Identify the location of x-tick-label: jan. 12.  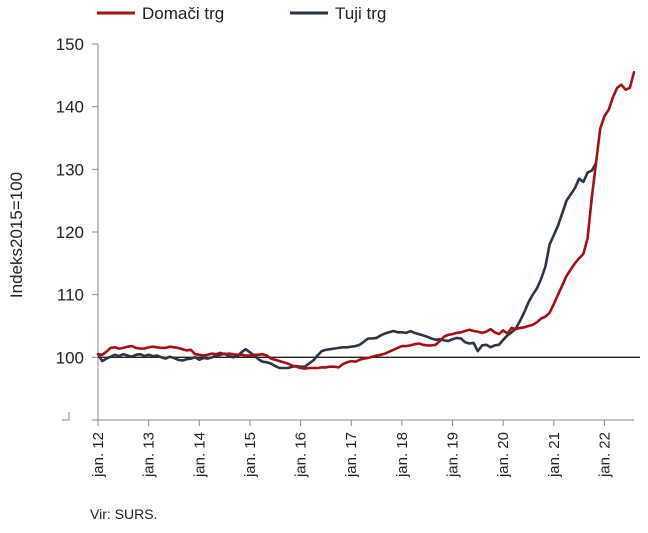
(98, 455).